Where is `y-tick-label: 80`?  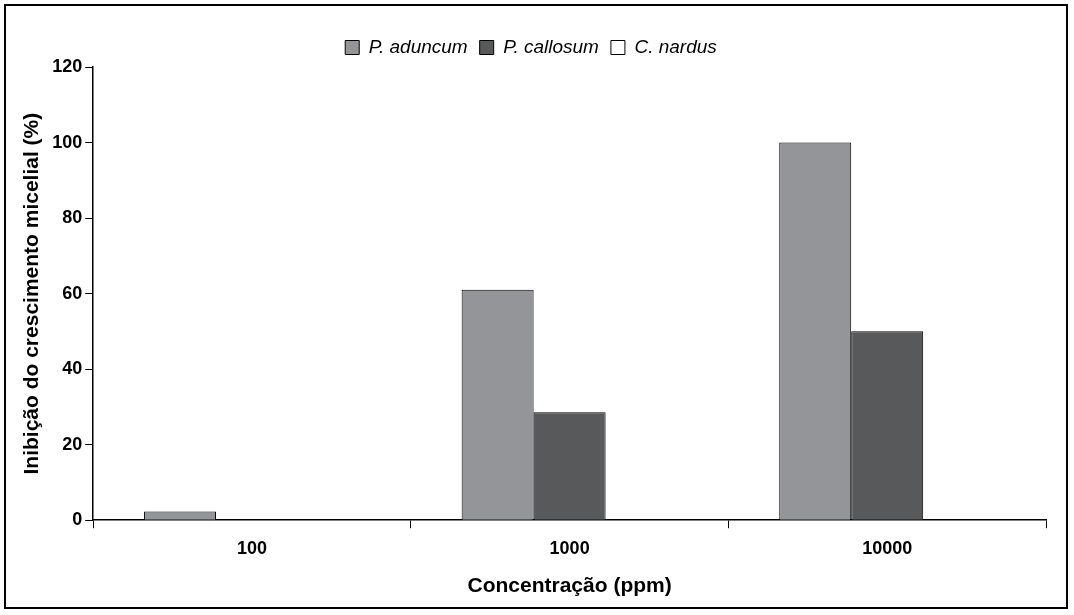 y-tick-label: 80 is located at coordinates (72, 217).